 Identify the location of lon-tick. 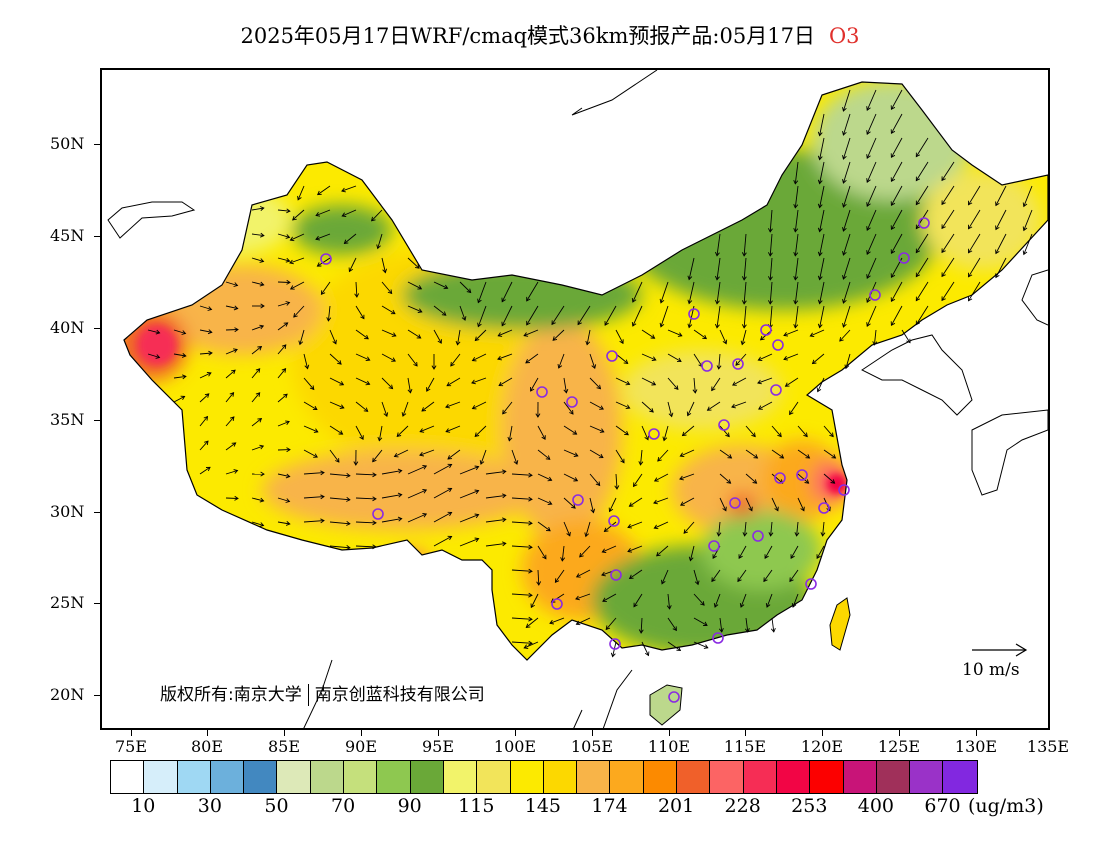
(515, 733).